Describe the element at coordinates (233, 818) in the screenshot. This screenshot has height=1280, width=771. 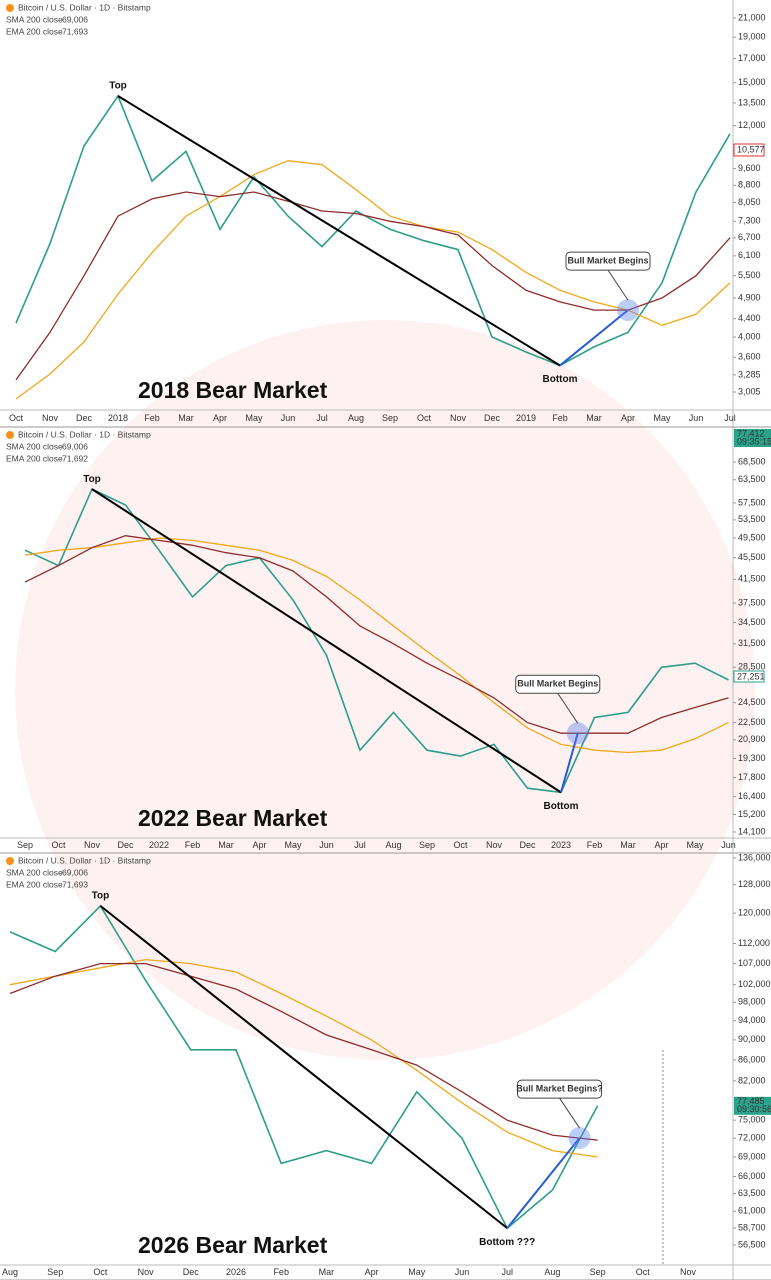
I see `chart-title: 2022 Bear Market` at that location.